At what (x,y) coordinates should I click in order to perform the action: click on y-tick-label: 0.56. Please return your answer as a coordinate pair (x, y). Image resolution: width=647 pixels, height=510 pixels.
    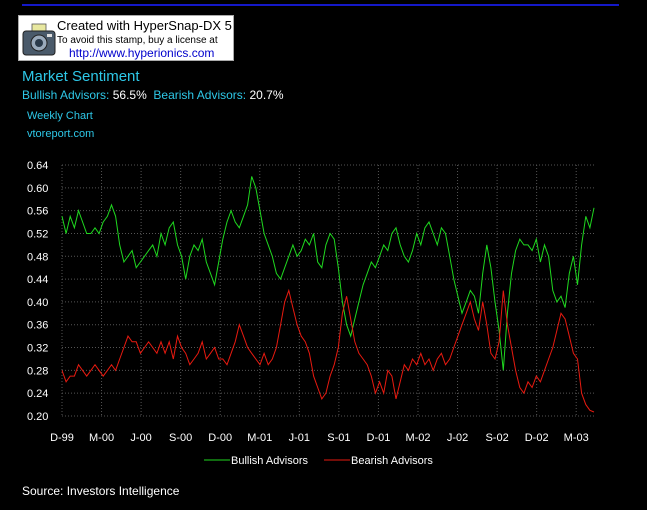
    Looking at the image, I should click on (37, 212).